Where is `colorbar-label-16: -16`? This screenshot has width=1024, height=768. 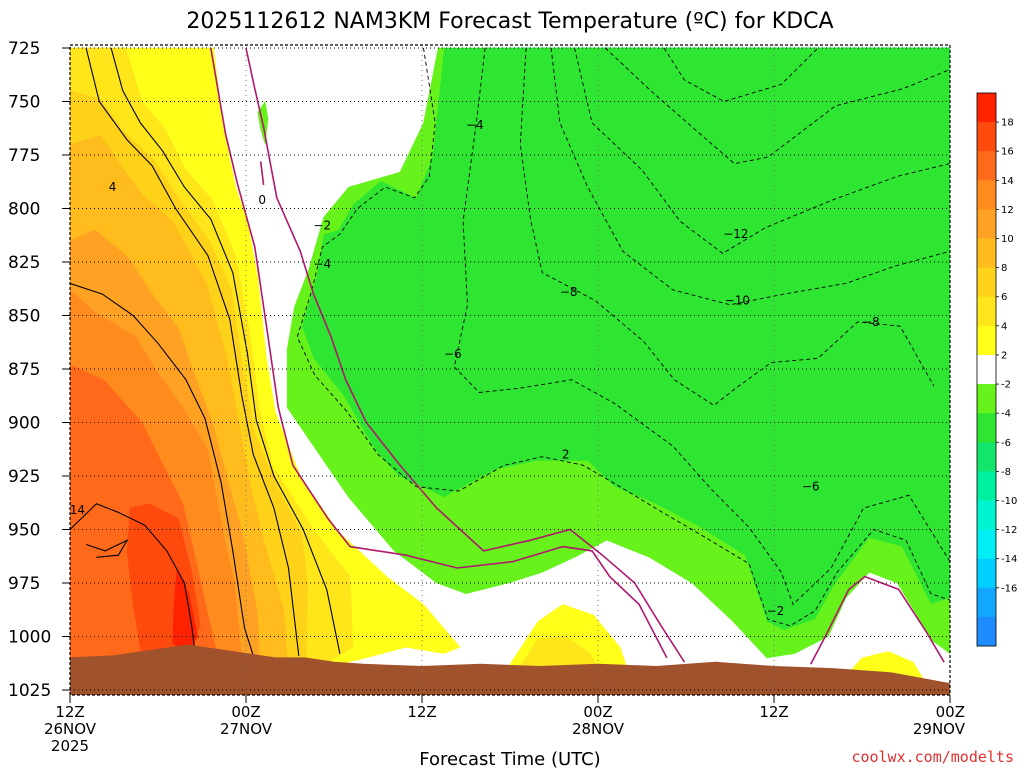 colorbar-label-16: -16 is located at coordinates (1009, 588).